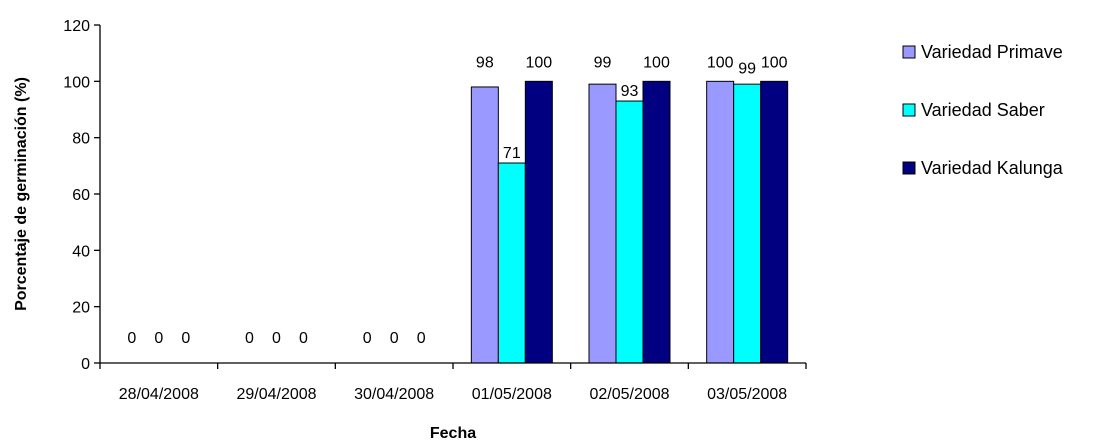 The height and width of the screenshot is (441, 1111). What do you see at coordinates (992, 52) in the screenshot?
I see `legend-label: Variedad Primave` at bounding box center [992, 52].